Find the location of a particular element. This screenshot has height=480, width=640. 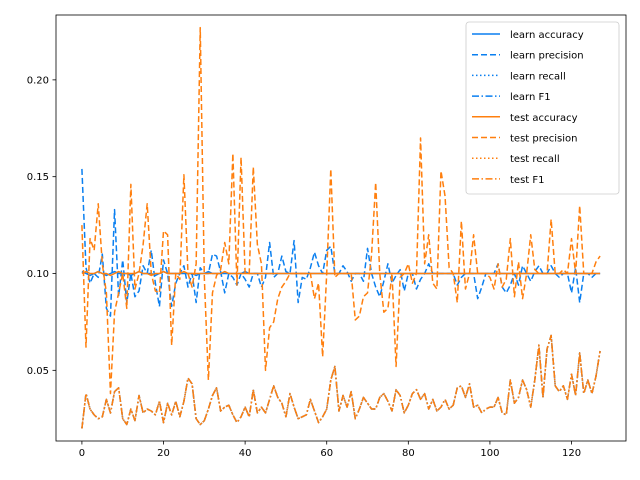

x-axis: 0 20 40 60 80 100 120 is located at coordinates (330, 450).